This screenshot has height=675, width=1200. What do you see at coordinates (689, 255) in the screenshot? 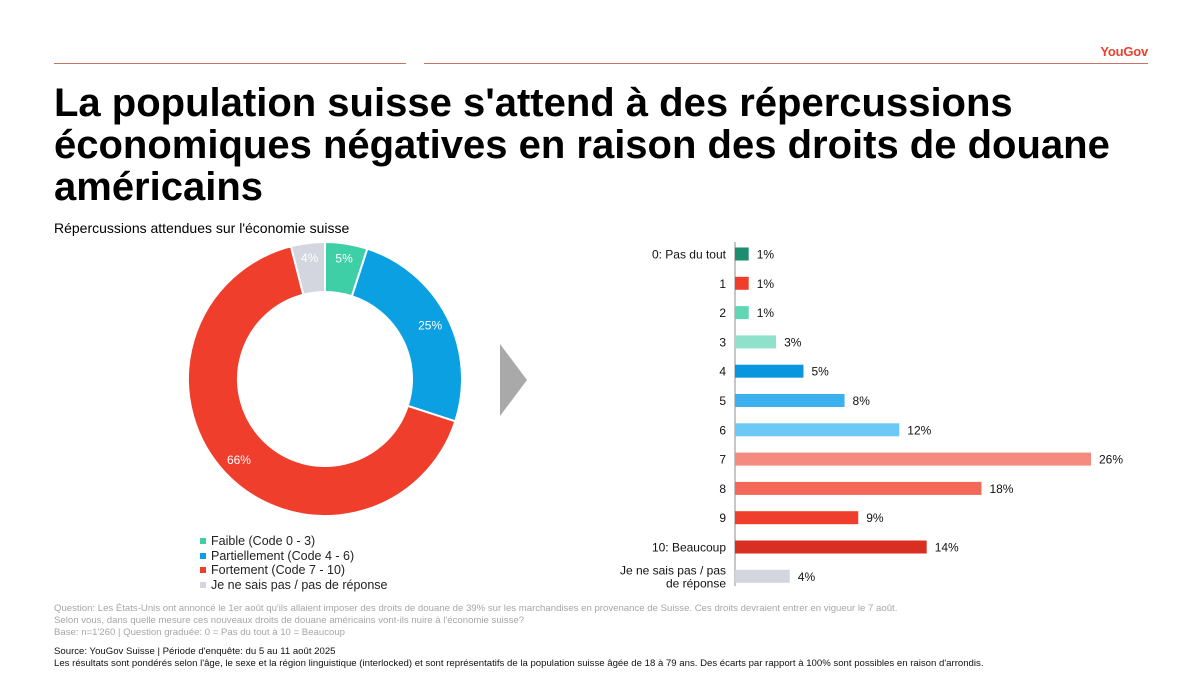
I see `bar-category-label: 0: Pas du tout` at bounding box center [689, 255].